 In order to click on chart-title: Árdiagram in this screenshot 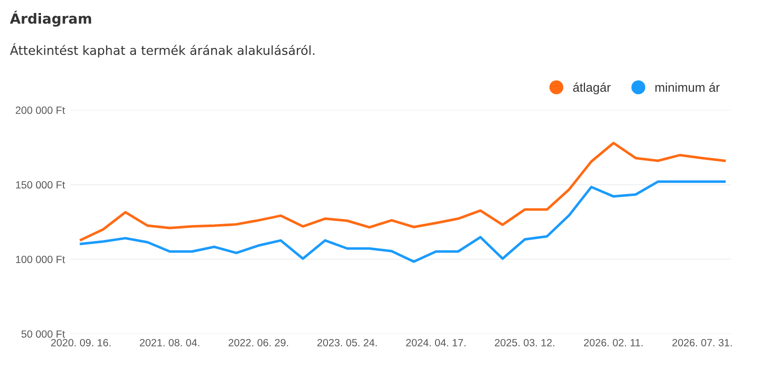, I will do `click(51, 18)`.